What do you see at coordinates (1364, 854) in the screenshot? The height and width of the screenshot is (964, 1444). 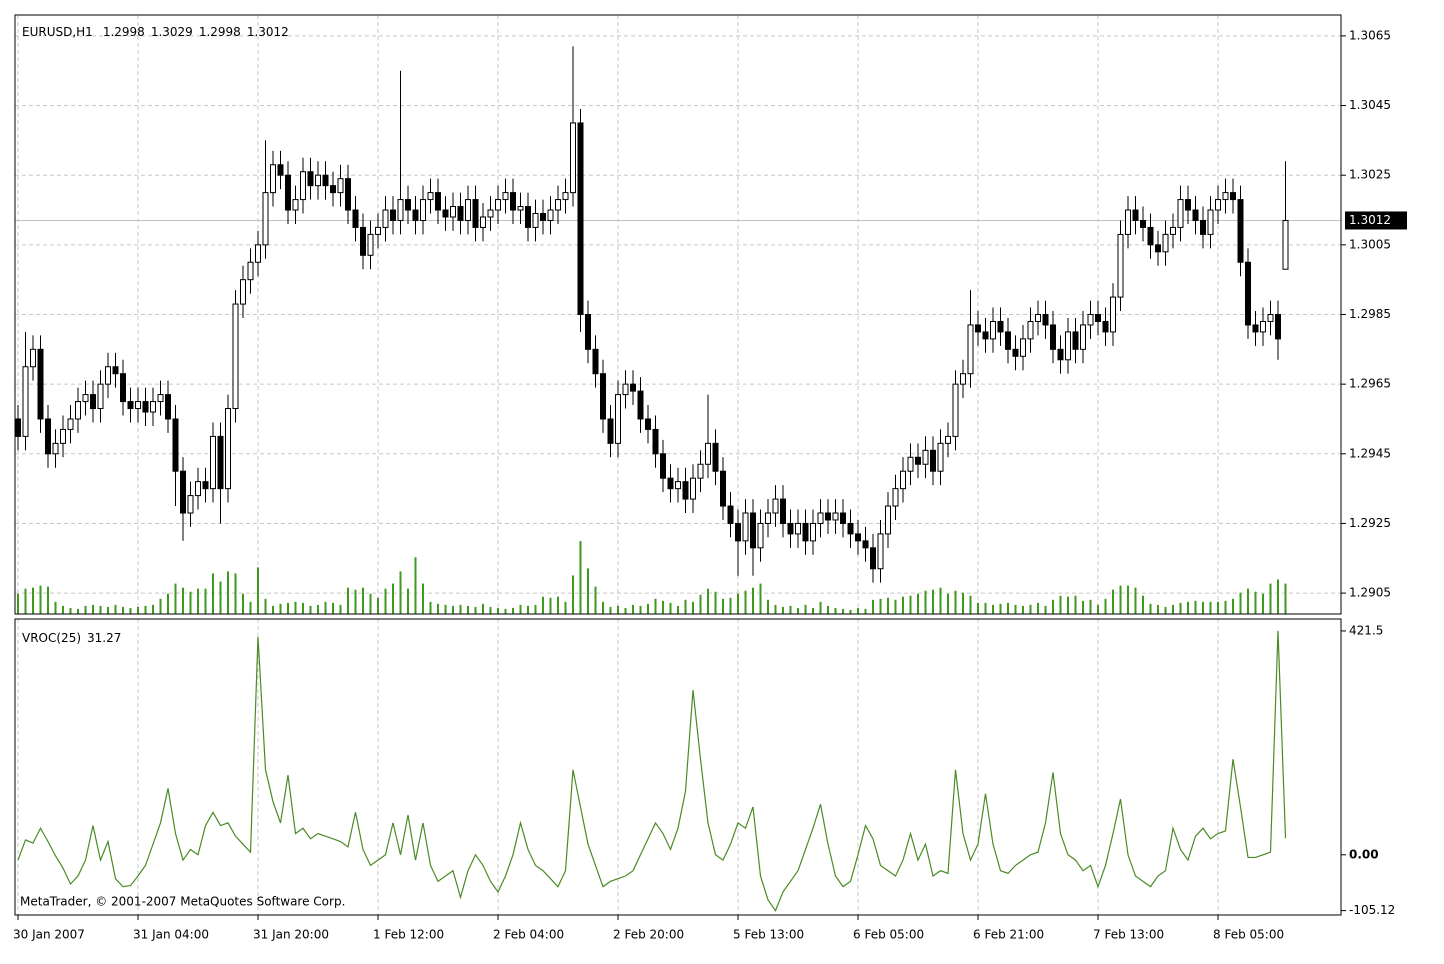 I see `y-tick-label: 0.00` at bounding box center [1364, 854].